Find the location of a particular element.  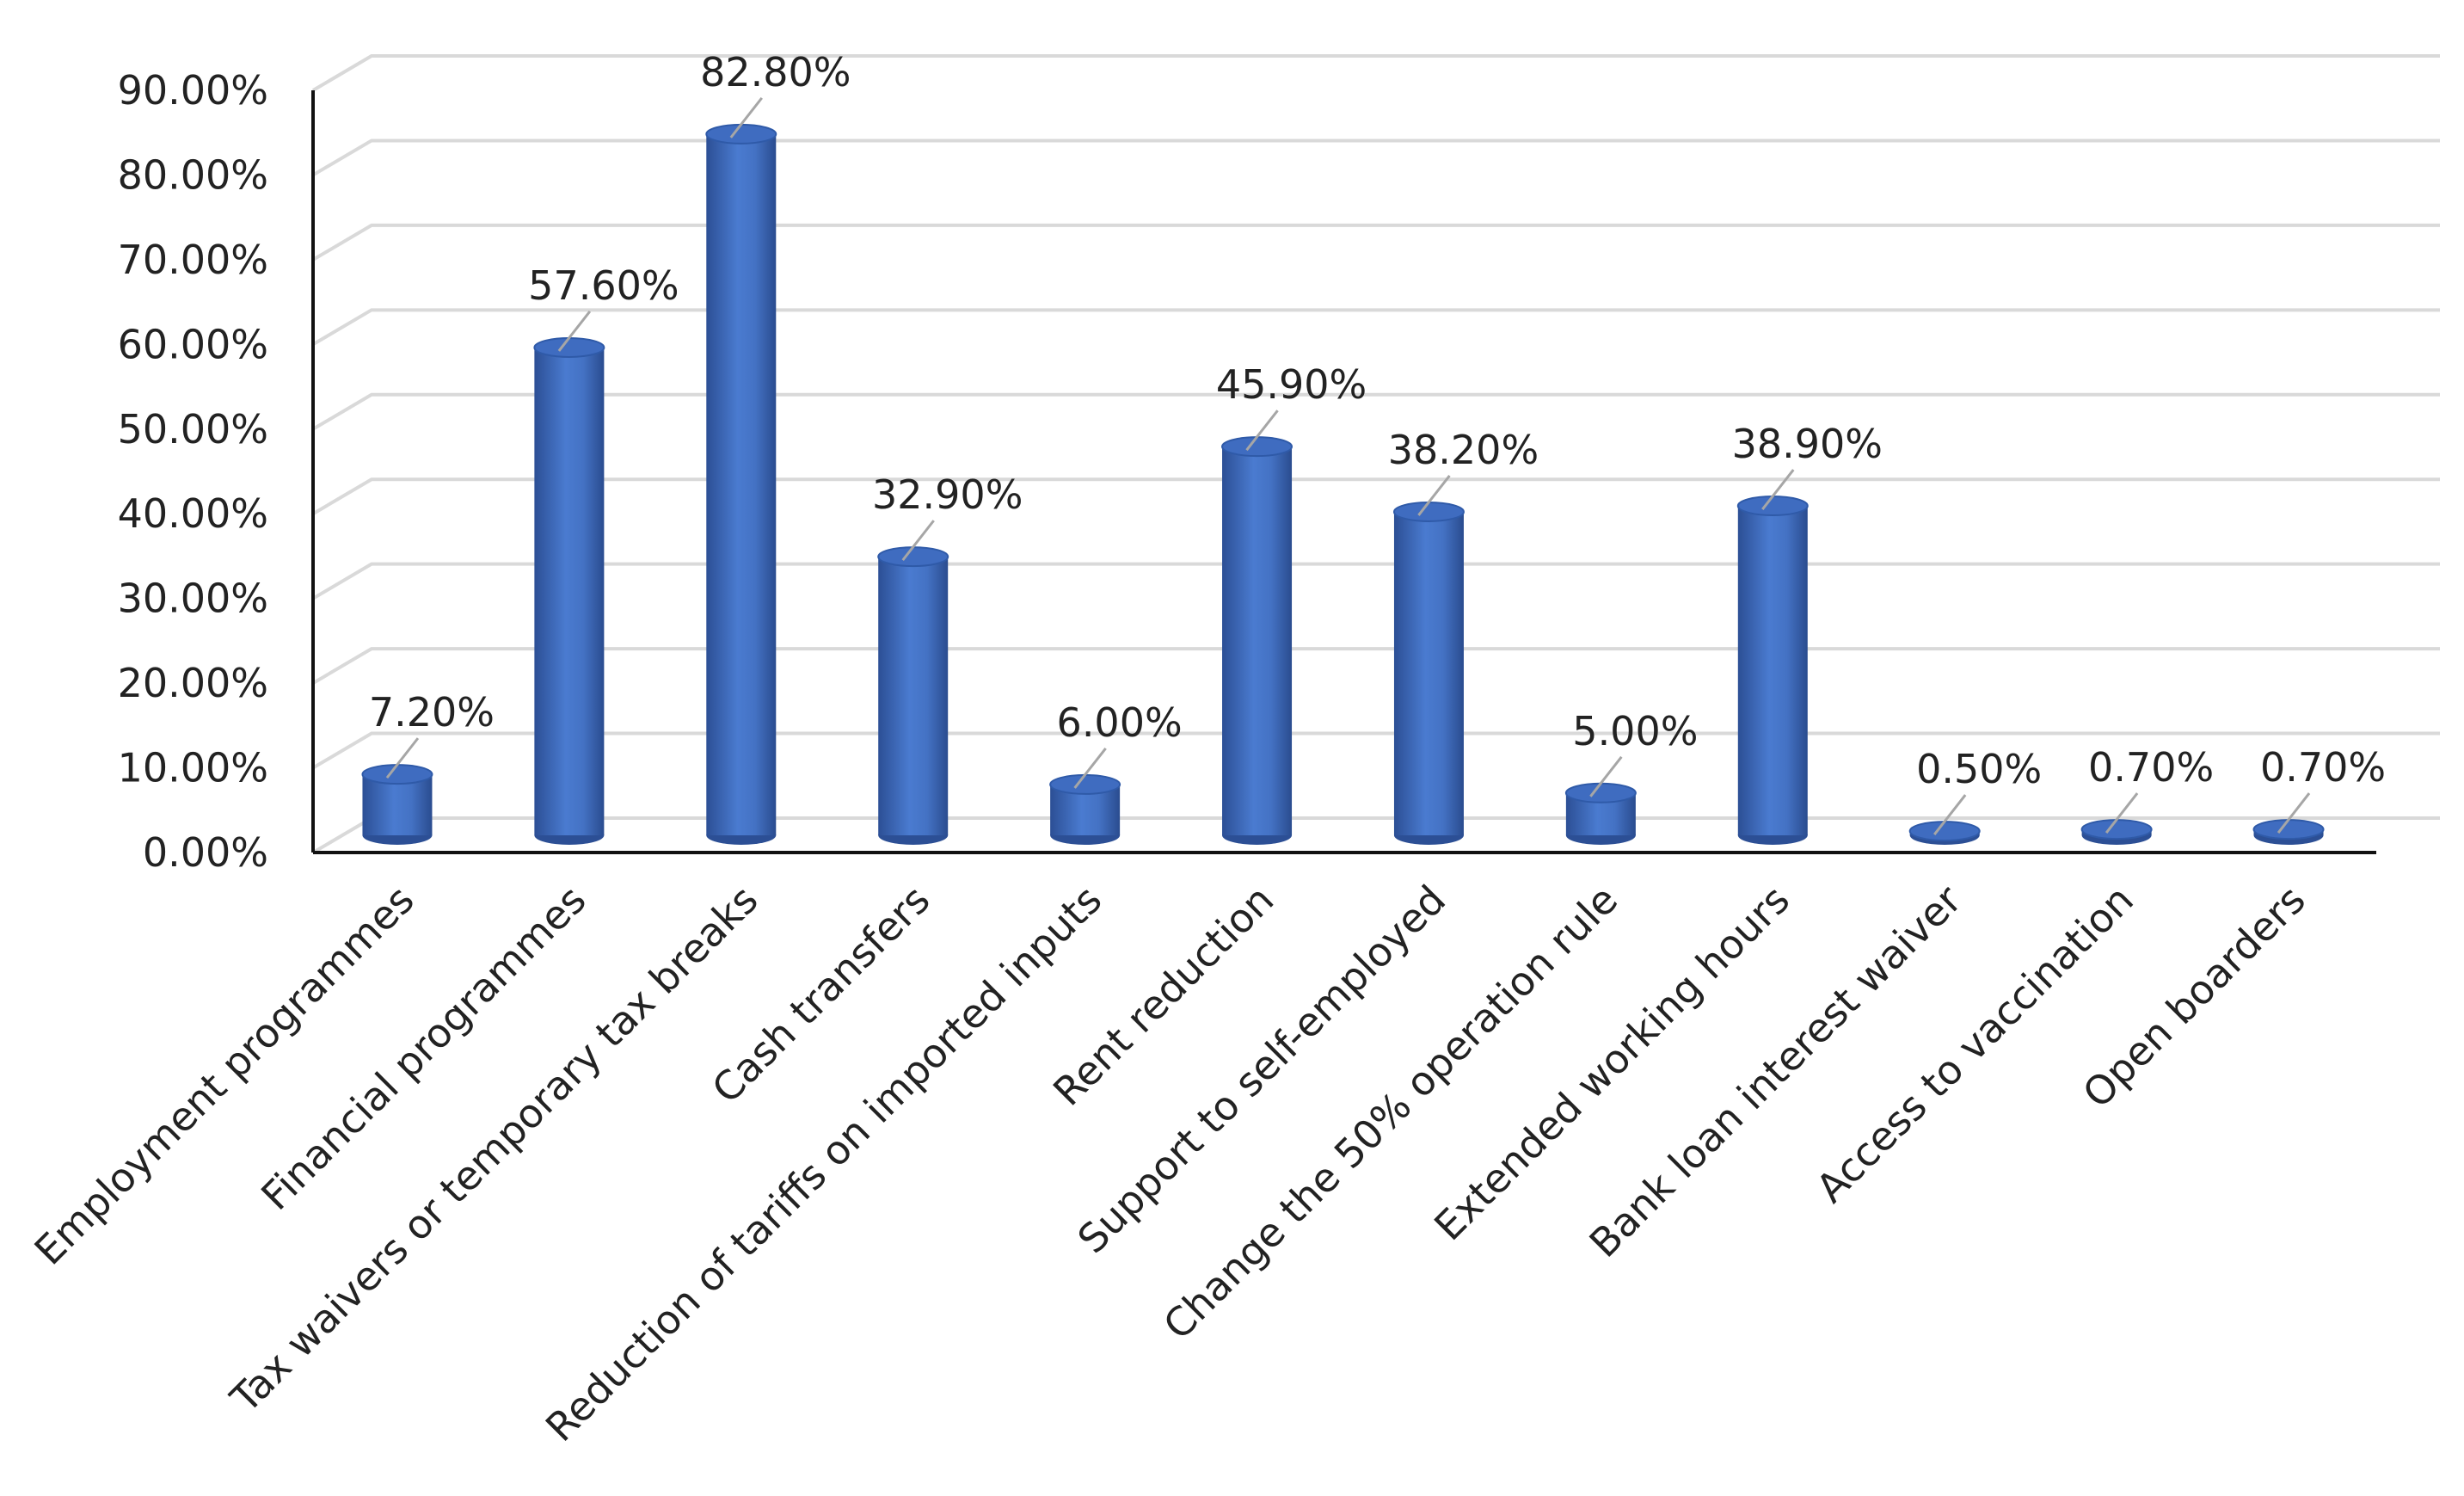

bar: 7.20% is located at coordinates (428, 767).